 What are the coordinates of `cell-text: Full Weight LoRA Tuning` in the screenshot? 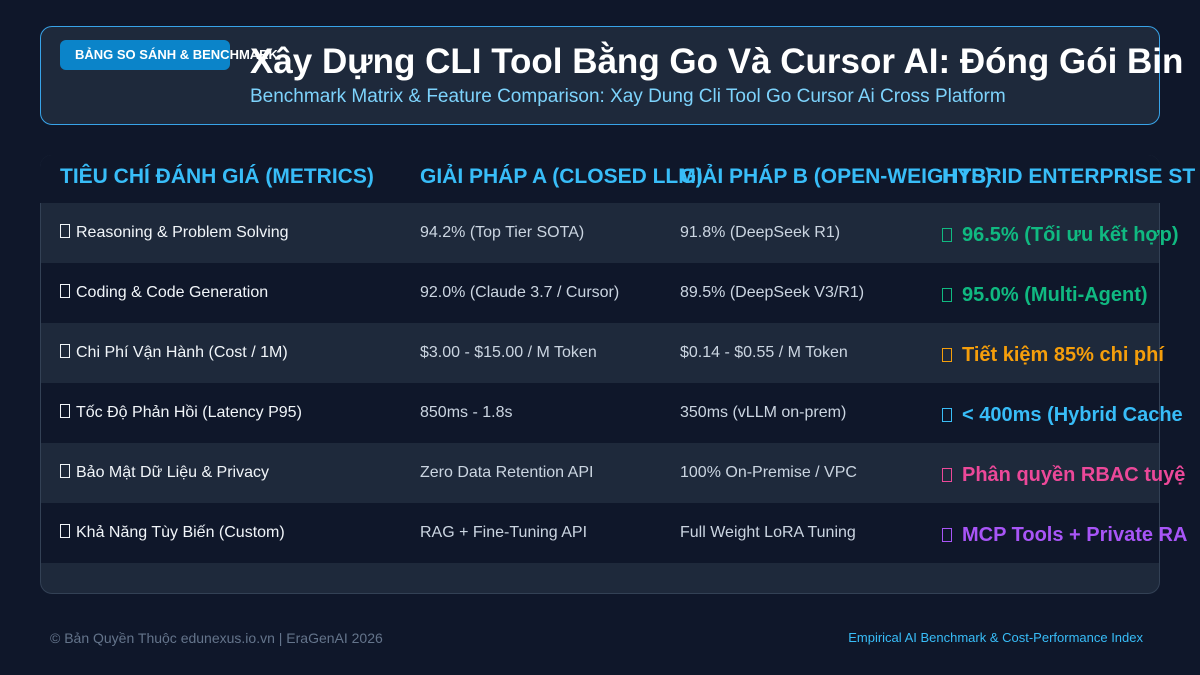 It's located at (768, 532).